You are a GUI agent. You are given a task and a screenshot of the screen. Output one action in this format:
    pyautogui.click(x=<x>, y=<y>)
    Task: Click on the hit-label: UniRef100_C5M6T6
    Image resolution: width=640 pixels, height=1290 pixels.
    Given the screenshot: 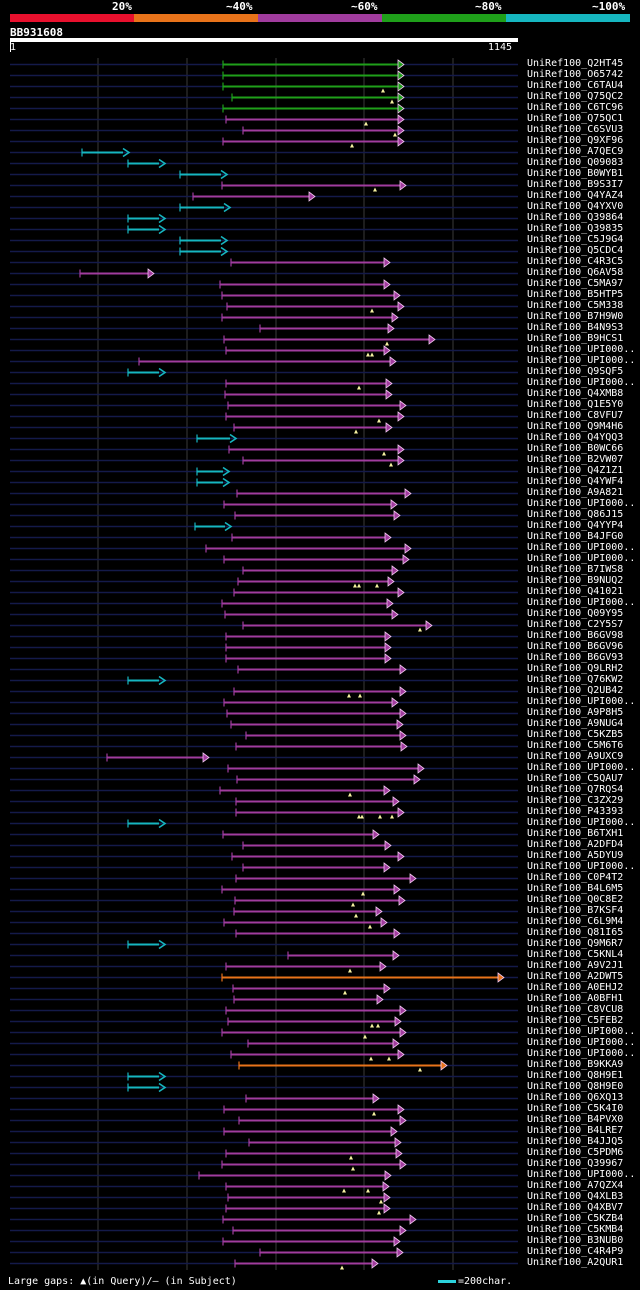 What is the action you would take?
    pyautogui.click(x=575, y=745)
    